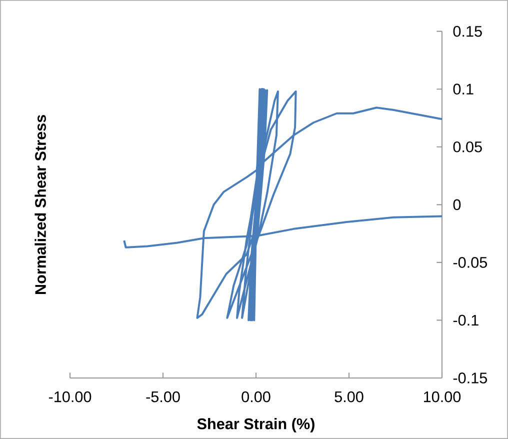 The height and width of the screenshot is (439, 508). I want to click on x-tick-label: 10.00, so click(442, 396).